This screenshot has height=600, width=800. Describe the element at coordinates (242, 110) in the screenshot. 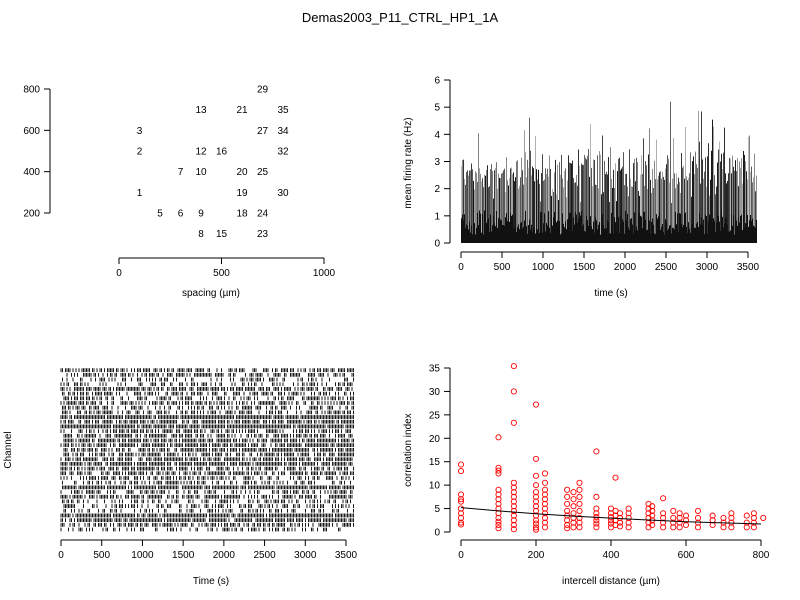

I see `electrode-label: 21` at that location.